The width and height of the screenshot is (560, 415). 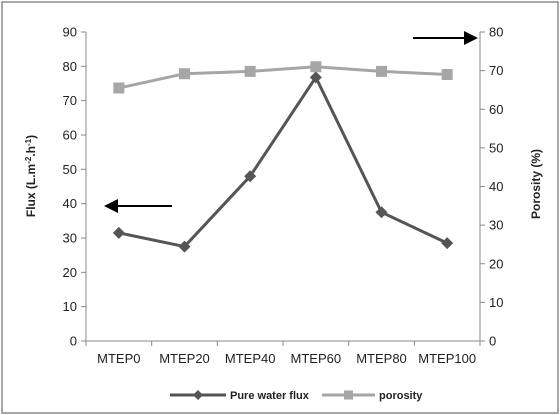 What do you see at coordinates (496, 186) in the screenshot?
I see `y-right-tick-label: 40` at bounding box center [496, 186].